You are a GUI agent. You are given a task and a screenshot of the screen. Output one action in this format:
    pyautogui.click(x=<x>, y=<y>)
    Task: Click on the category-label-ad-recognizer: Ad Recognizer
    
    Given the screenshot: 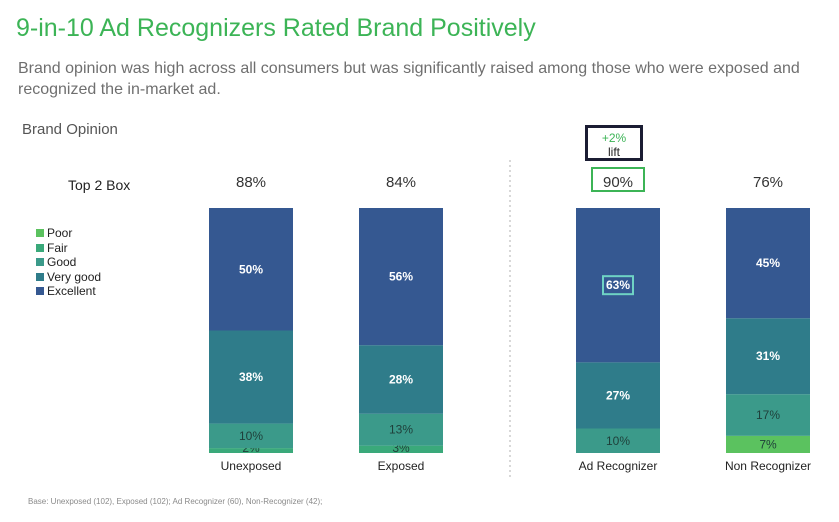 What is the action you would take?
    pyautogui.click(x=618, y=466)
    